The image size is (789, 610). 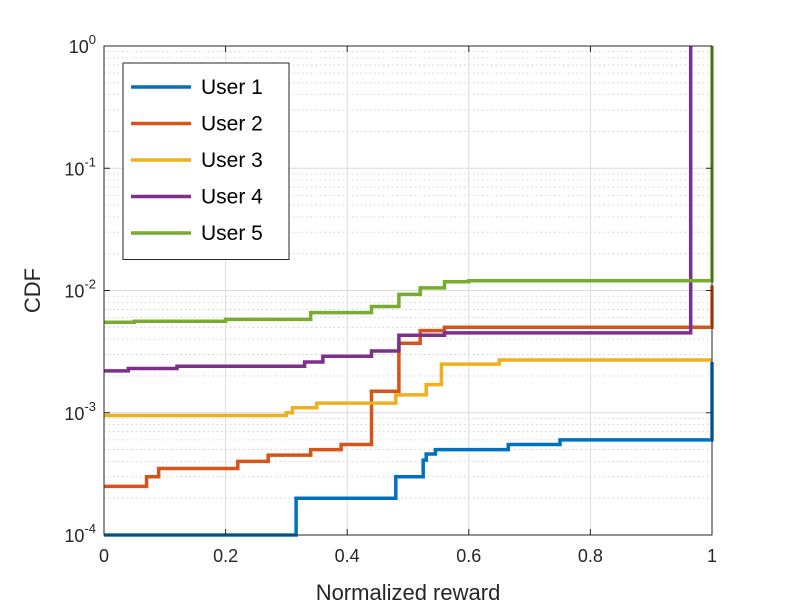 What do you see at coordinates (590, 556) in the screenshot?
I see `x-tick-label: 0.8` at bounding box center [590, 556].